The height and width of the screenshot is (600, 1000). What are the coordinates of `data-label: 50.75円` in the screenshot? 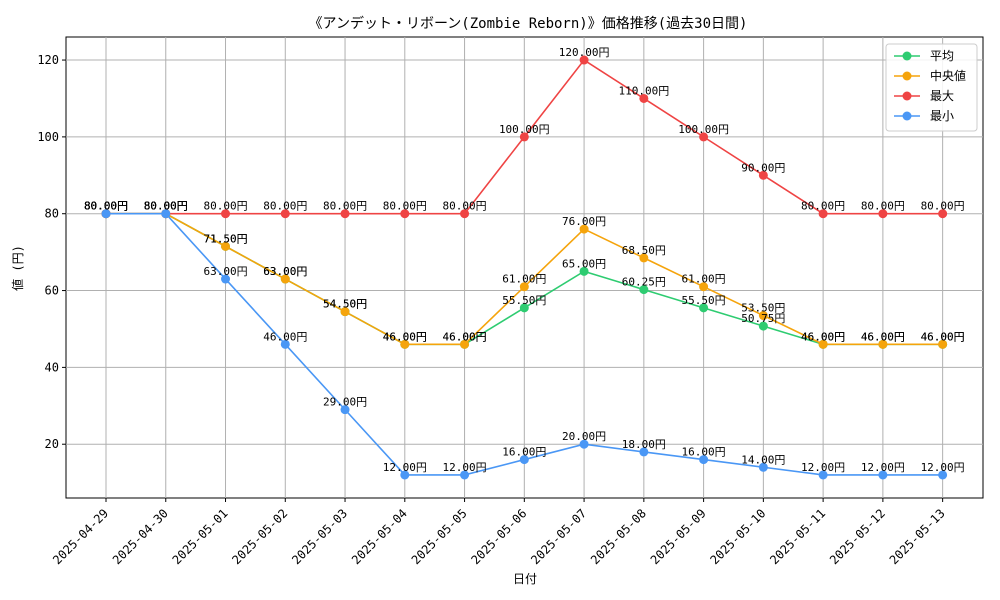 It's located at (763, 318).